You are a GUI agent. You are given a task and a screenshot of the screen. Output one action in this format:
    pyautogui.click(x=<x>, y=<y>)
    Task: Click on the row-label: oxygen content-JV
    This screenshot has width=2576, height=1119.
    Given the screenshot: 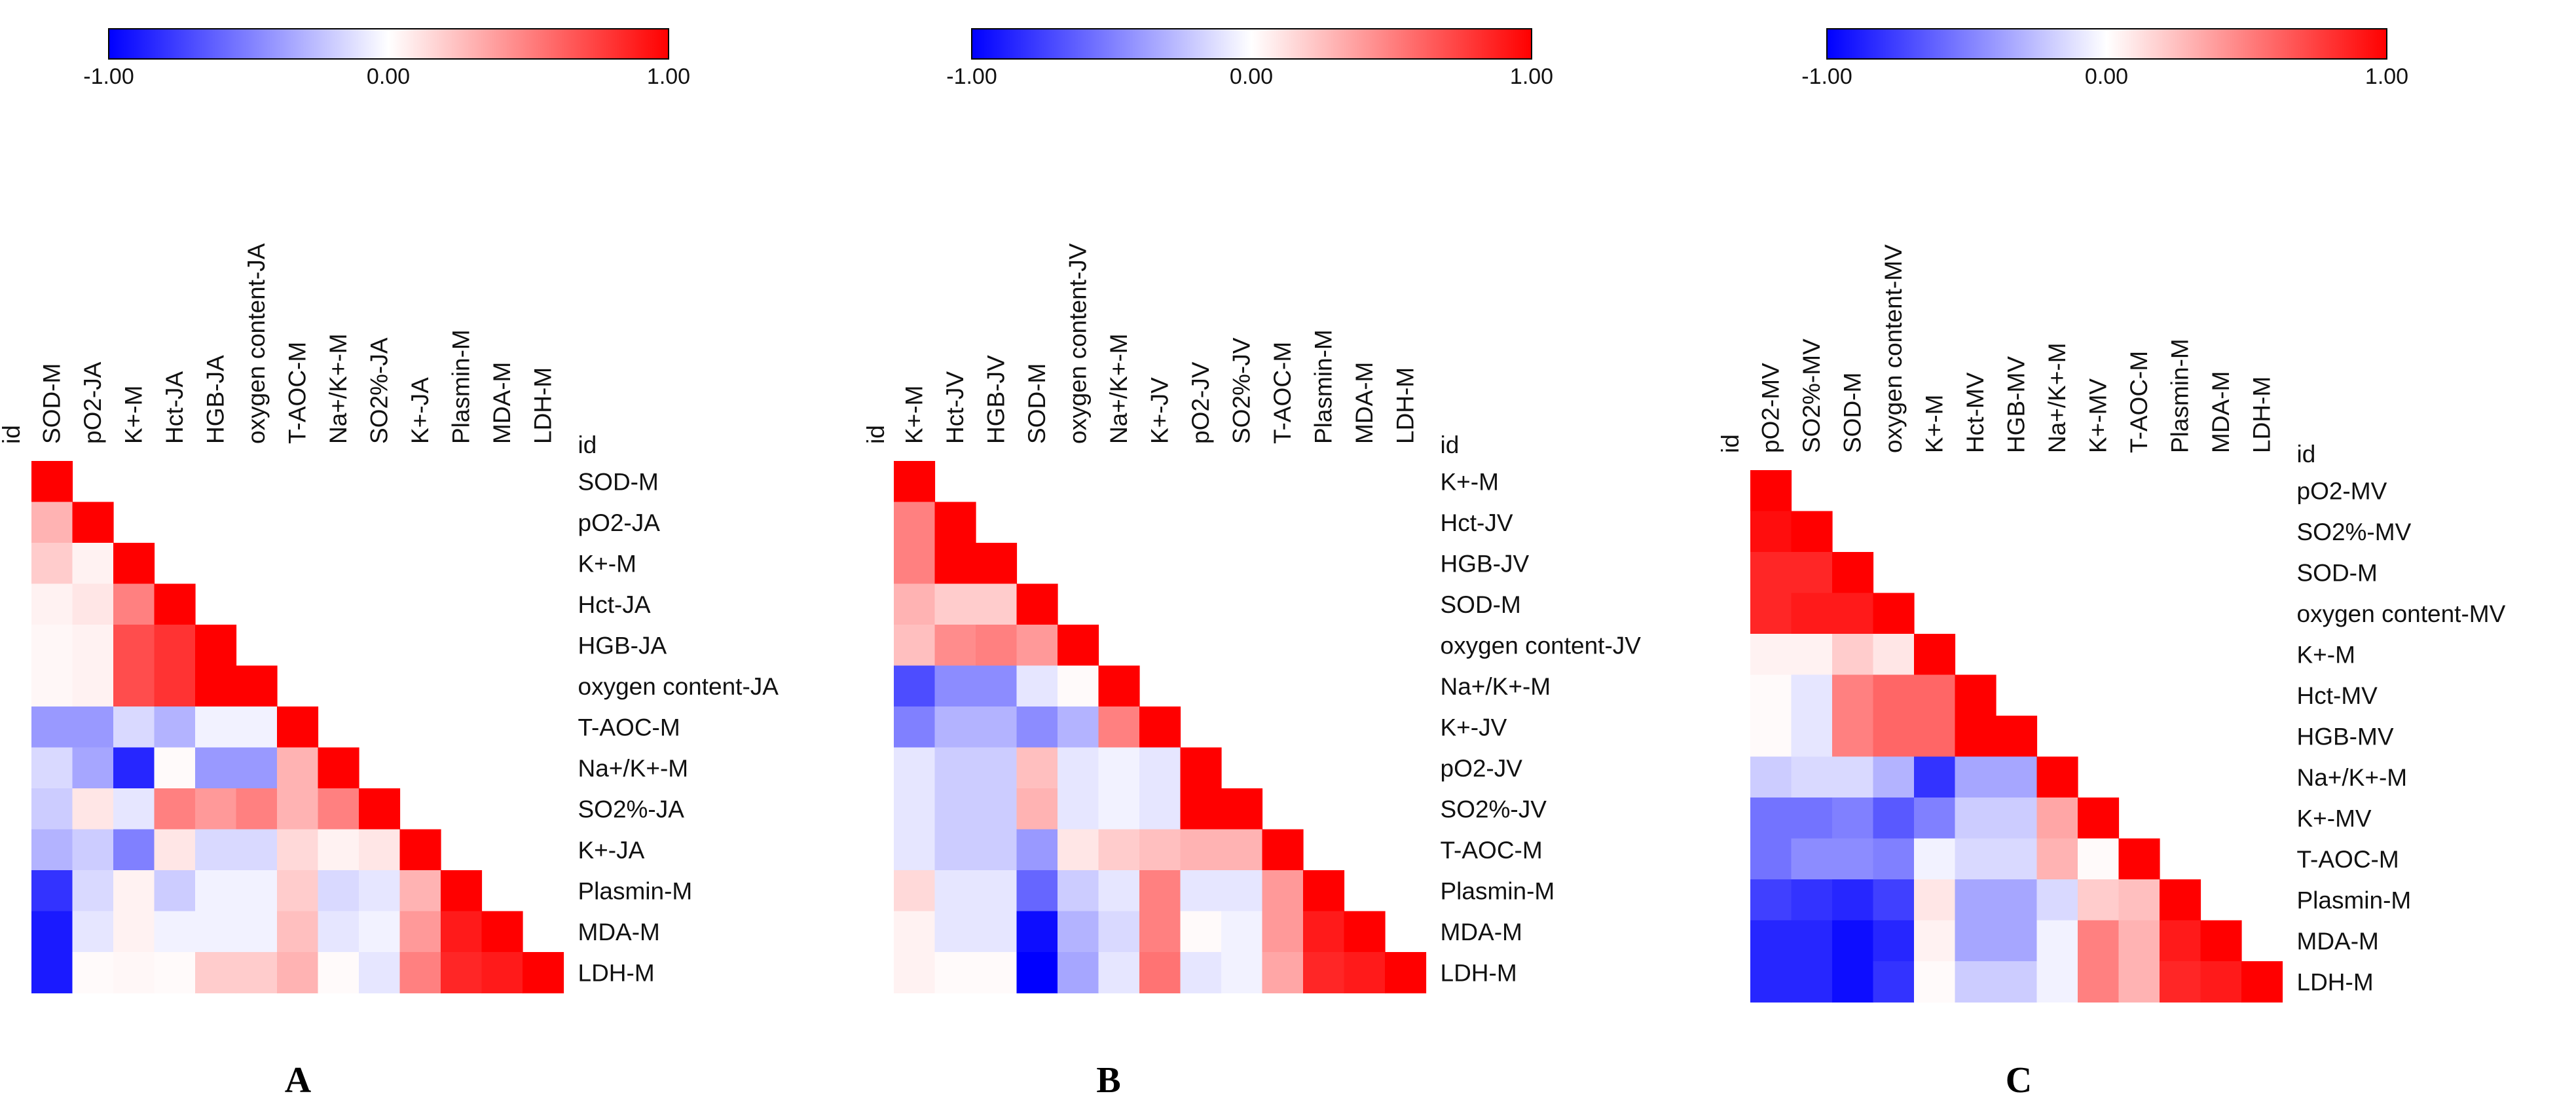 What is the action you would take?
    pyautogui.click(x=1542, y=645)
    